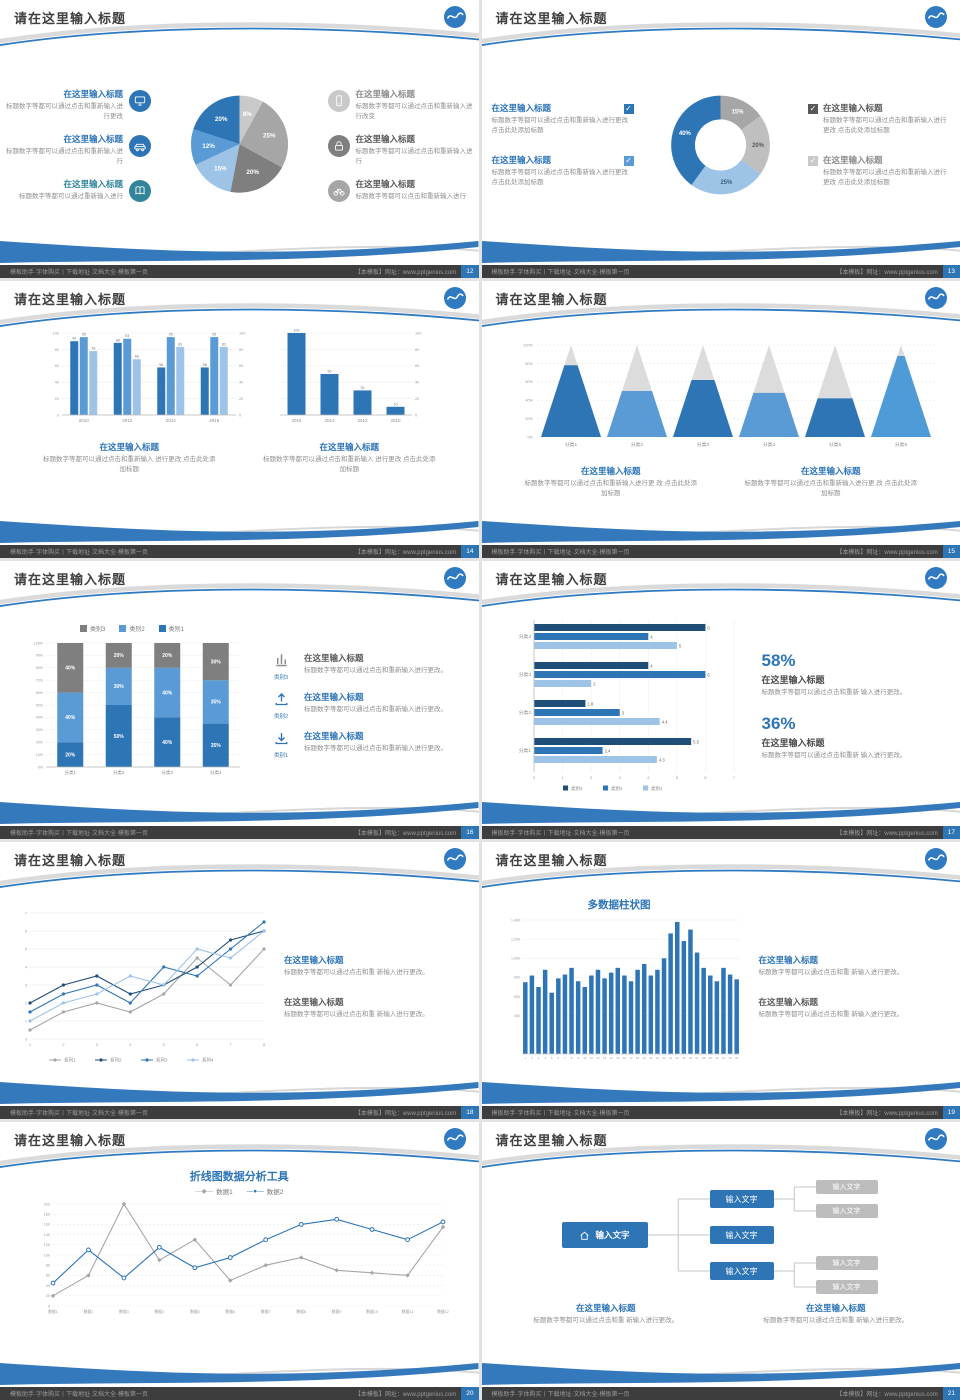 This screenshot has height=1400, width=960. Describe the element at coordinates (951, 552) in the screenshot. I see `page-number: 15` at that location.